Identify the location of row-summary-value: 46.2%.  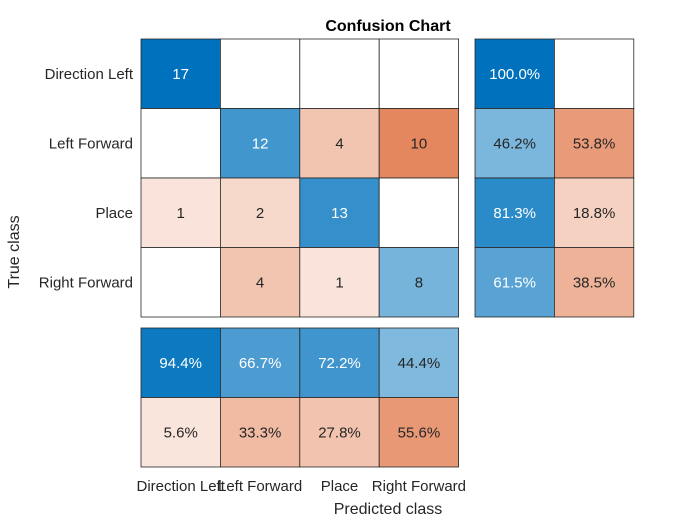
(514, 143).